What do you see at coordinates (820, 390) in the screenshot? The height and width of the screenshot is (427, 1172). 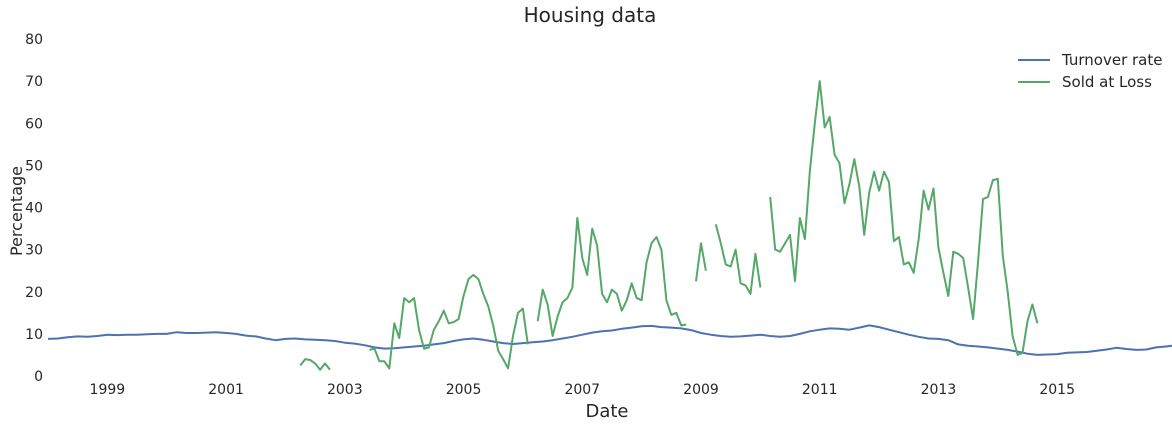 I see `x-tick-label: 2011` at bounding box center [820, 390].